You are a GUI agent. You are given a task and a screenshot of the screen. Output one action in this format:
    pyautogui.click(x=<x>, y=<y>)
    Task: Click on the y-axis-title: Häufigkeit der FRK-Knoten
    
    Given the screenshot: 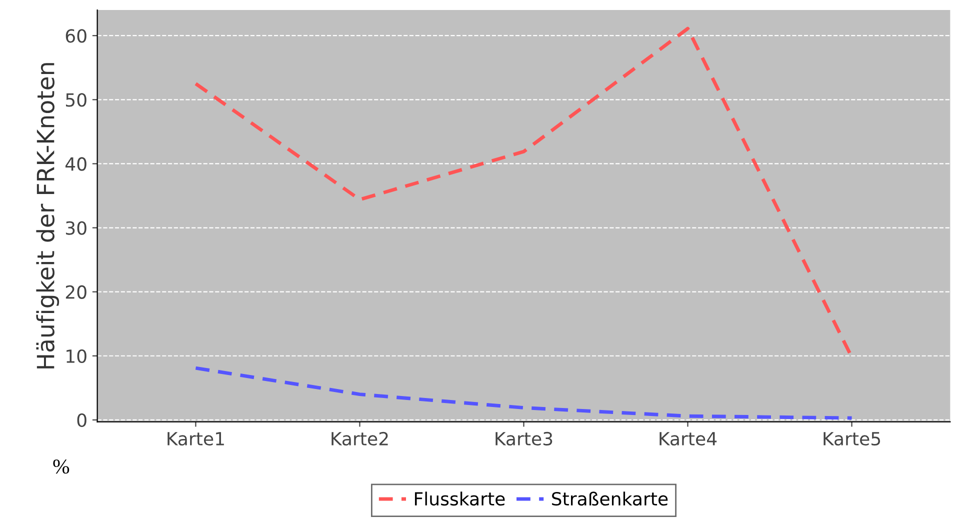 What is the action you would take?
    pyautogui.click(x=48, y=215)
    